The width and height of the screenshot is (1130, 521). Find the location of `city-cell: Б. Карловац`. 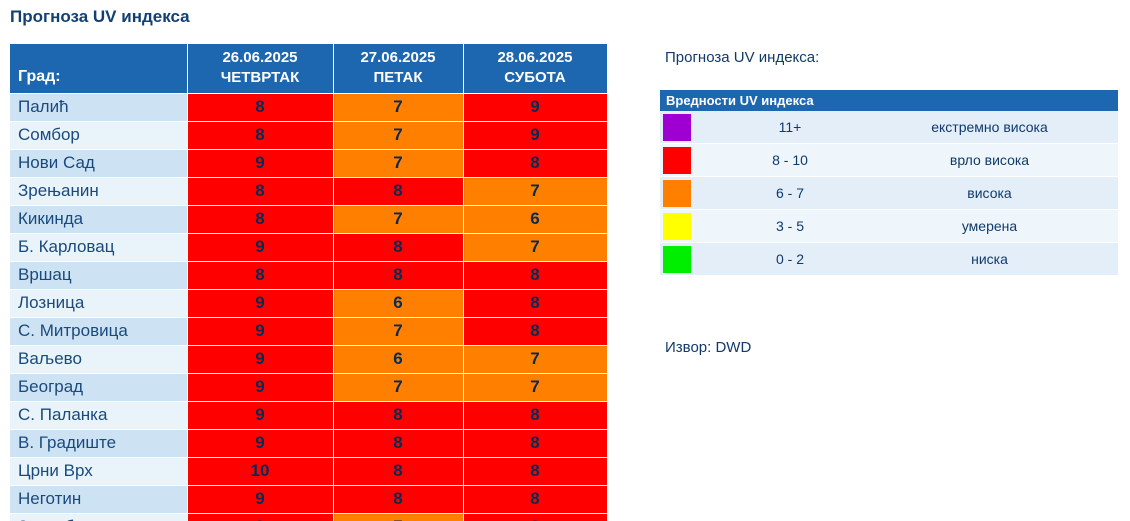

city-cell: Б. Карловац is located at coordinates (99, 247).